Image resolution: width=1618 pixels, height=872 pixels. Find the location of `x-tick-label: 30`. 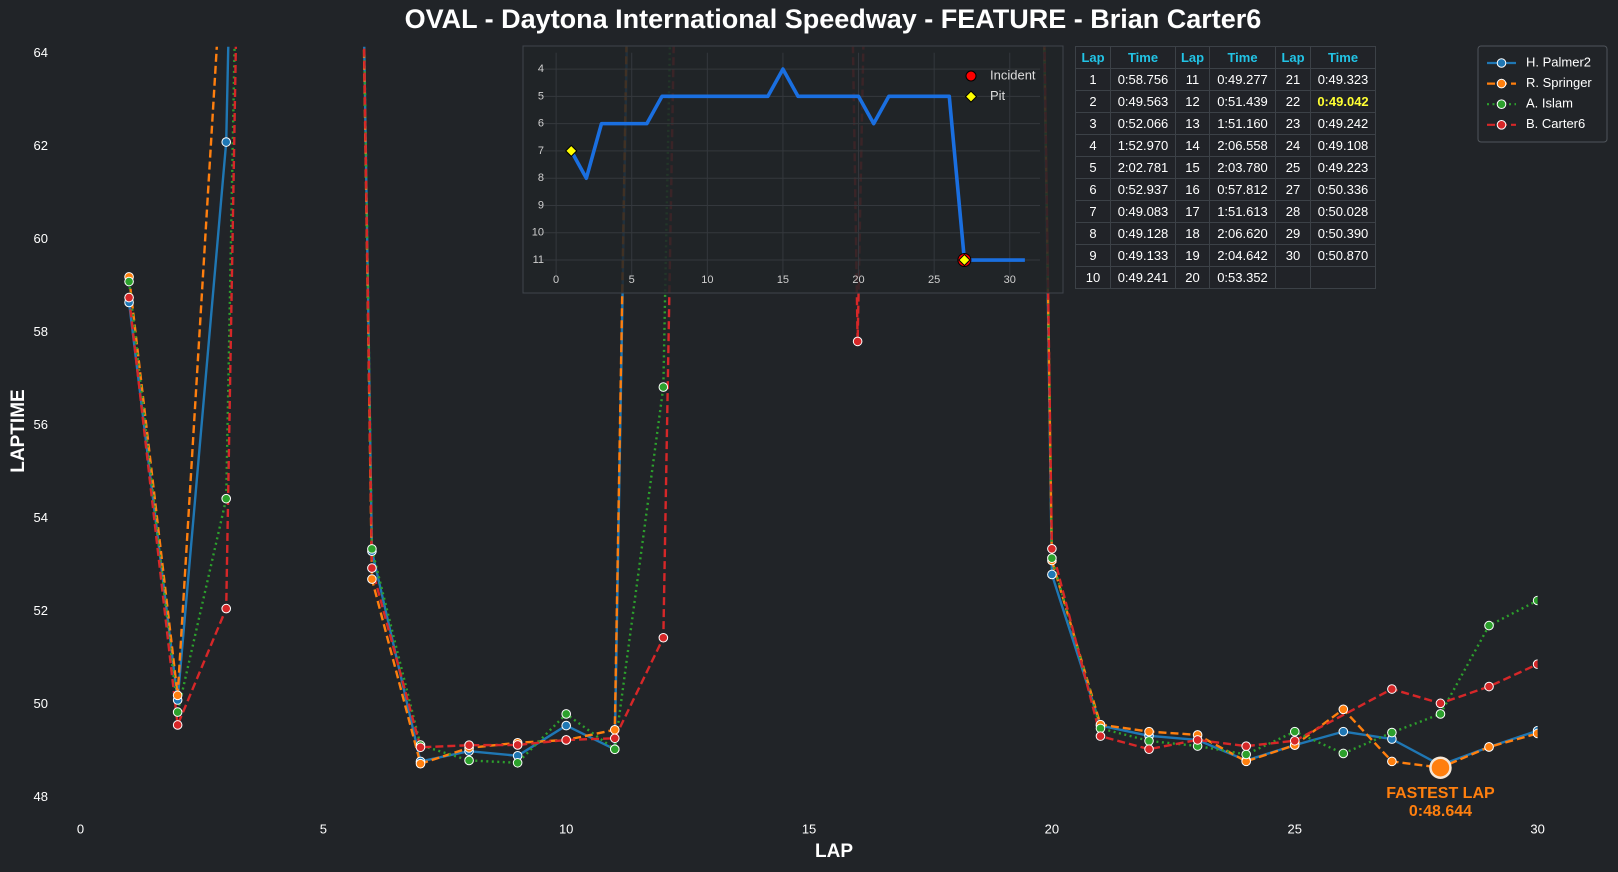

x-tick-label: 30 is located at coordinates (1010, 280).